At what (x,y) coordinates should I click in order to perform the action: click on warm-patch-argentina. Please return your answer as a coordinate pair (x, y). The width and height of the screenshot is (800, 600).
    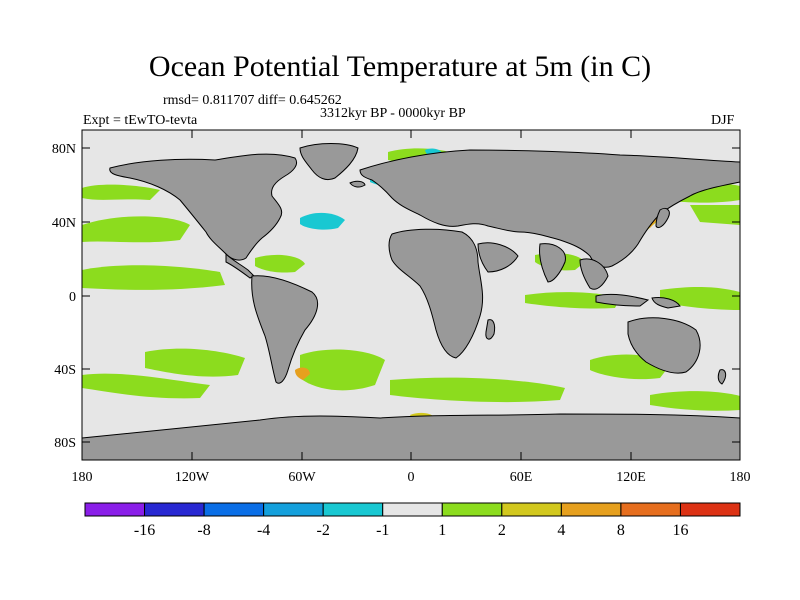
    Looking at the image, I should click on (302, 373).